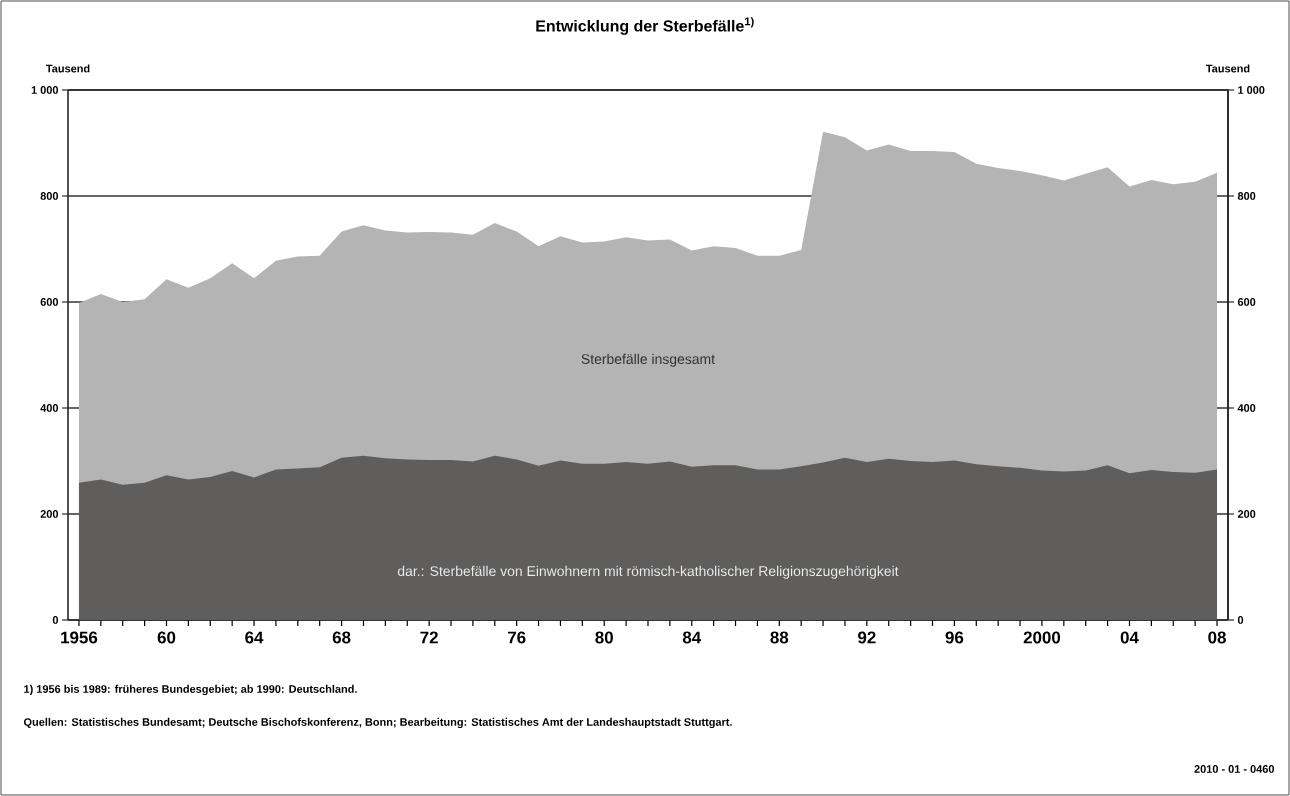 The height and width of the screenshot is (796, 1290). I want to click on x-tick-label: 64, so click(254, 637).